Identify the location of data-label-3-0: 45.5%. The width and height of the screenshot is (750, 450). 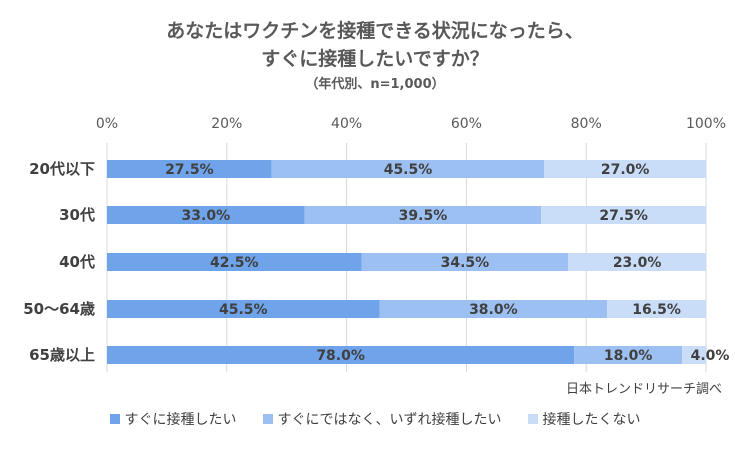
(243, 310).